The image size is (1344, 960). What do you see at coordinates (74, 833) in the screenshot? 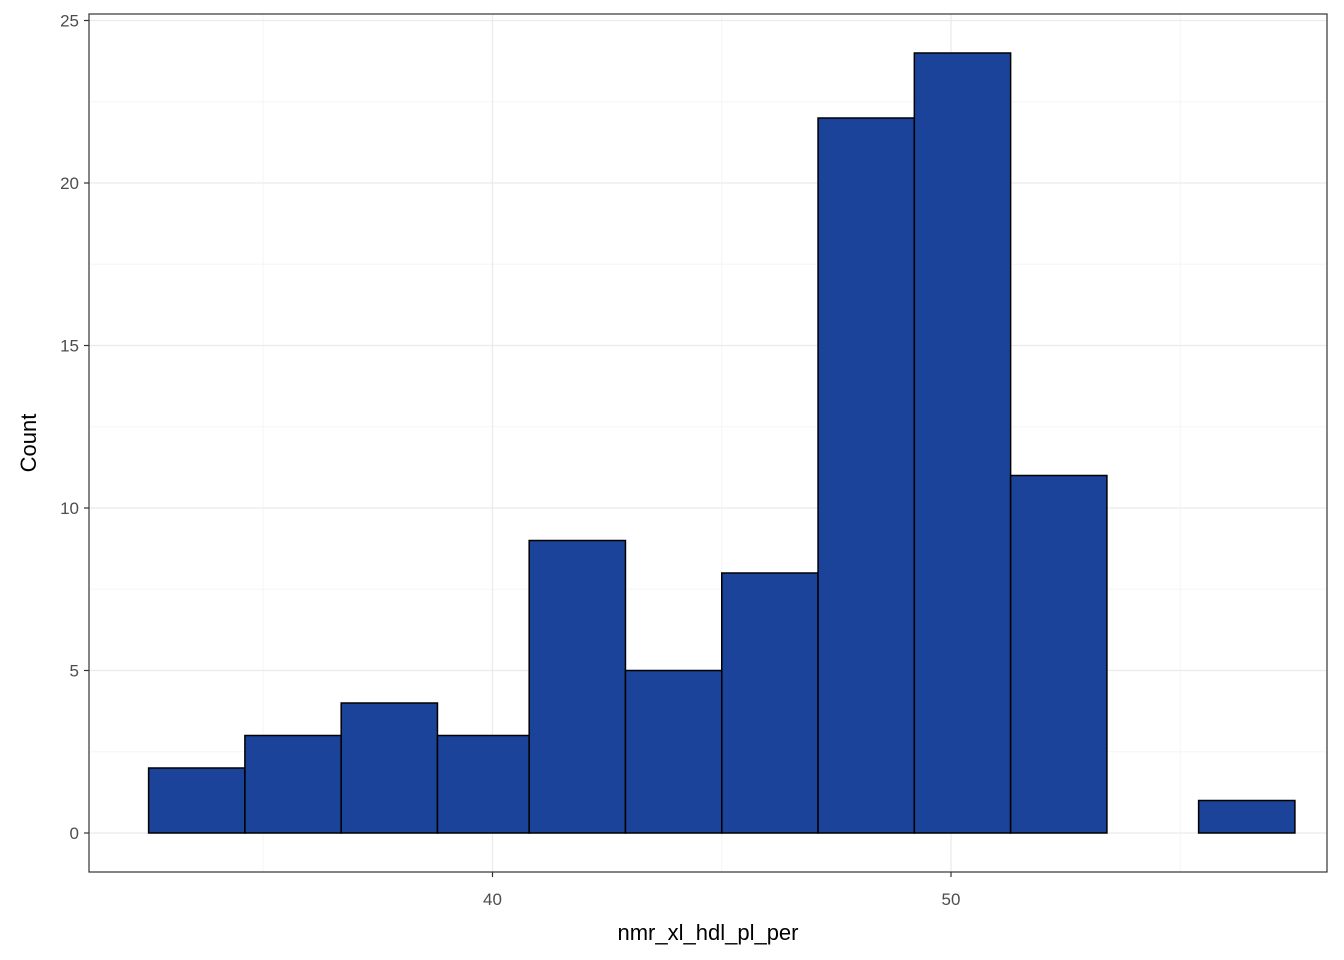
I see `y-tick-label: 0` at bounding box center [74, 833].